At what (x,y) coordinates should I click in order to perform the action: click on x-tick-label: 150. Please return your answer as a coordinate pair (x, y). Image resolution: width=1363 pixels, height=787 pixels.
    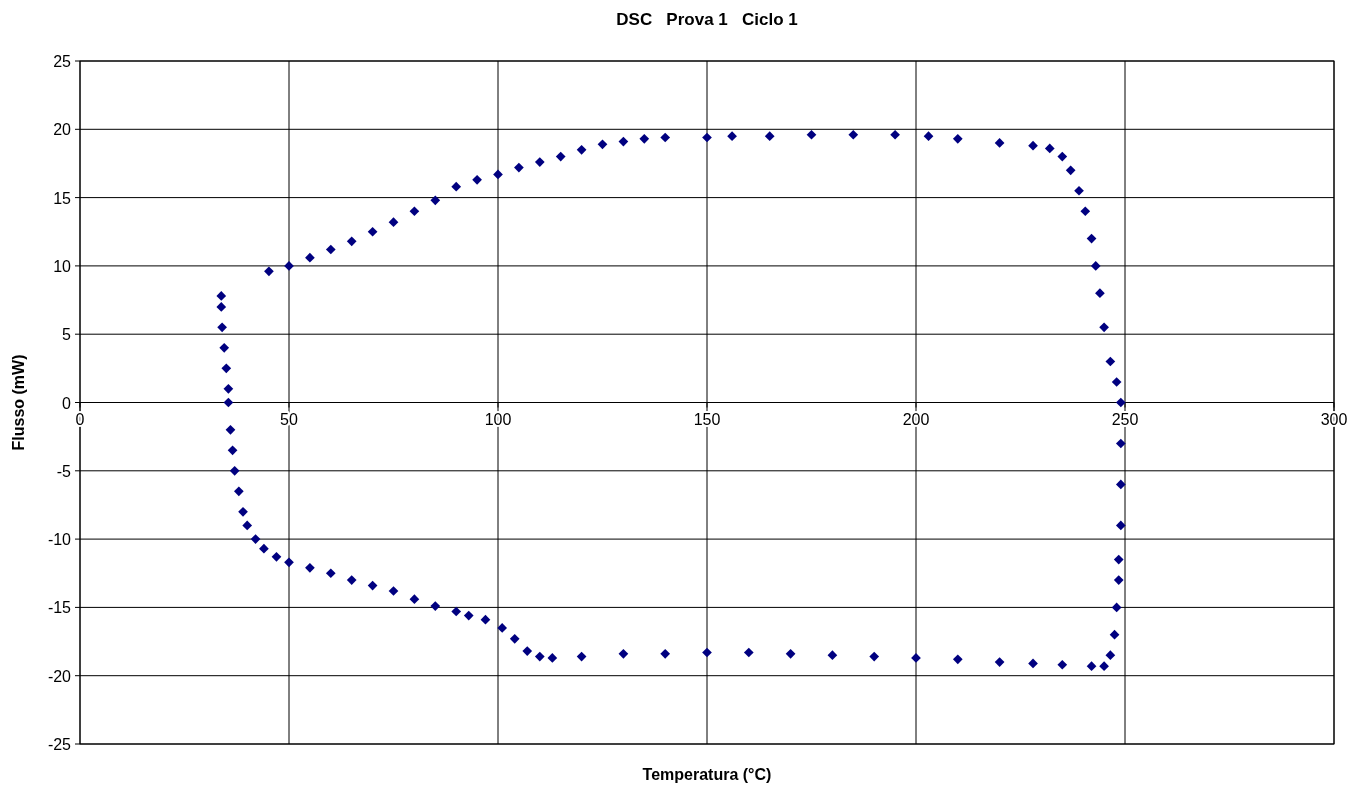
    Looking at the image, I should click on (707, 419).